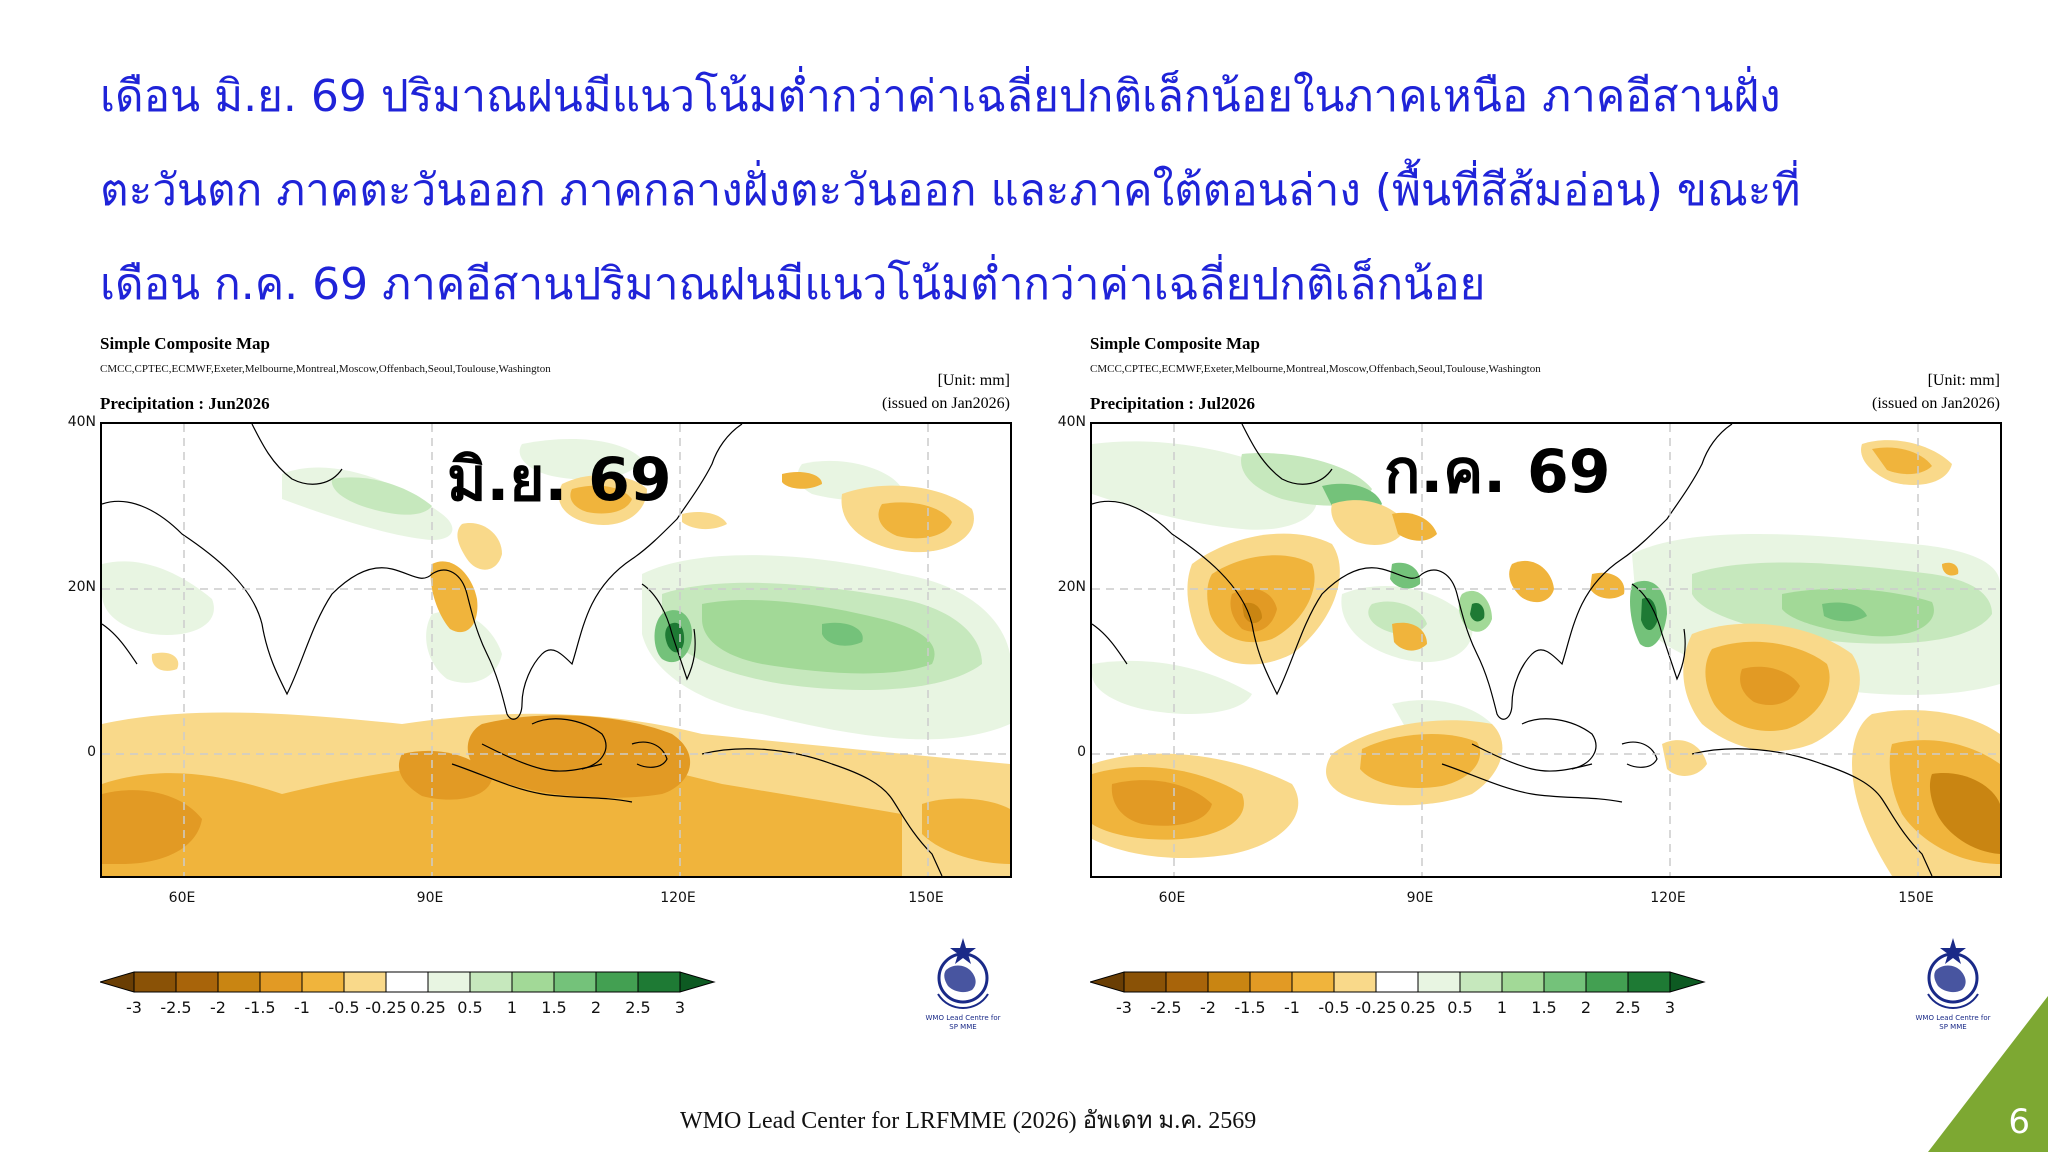 Image resolution: width=2048 pixels, height=1152 pixels. What do you see at coordinates (1172, 403) in the screenshot?
I see `product-title: Precipitation : Jul2026` at bounding box center [1172, 403].